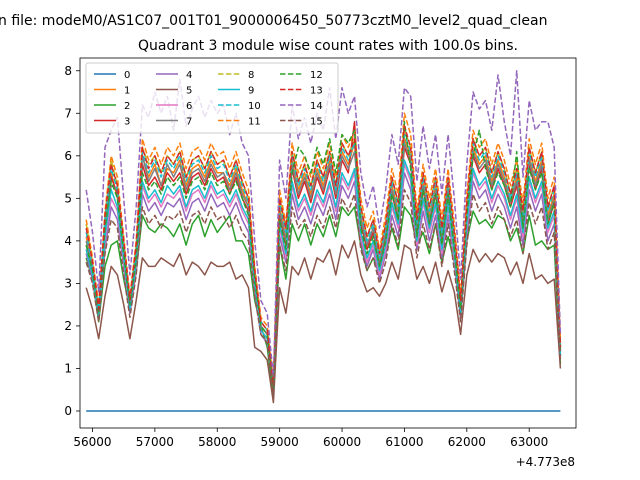 The image size is (640, 480). Describe the element at coordinates (254, 106) in the screenshot. I see `legend-label-10: 10` at that location.